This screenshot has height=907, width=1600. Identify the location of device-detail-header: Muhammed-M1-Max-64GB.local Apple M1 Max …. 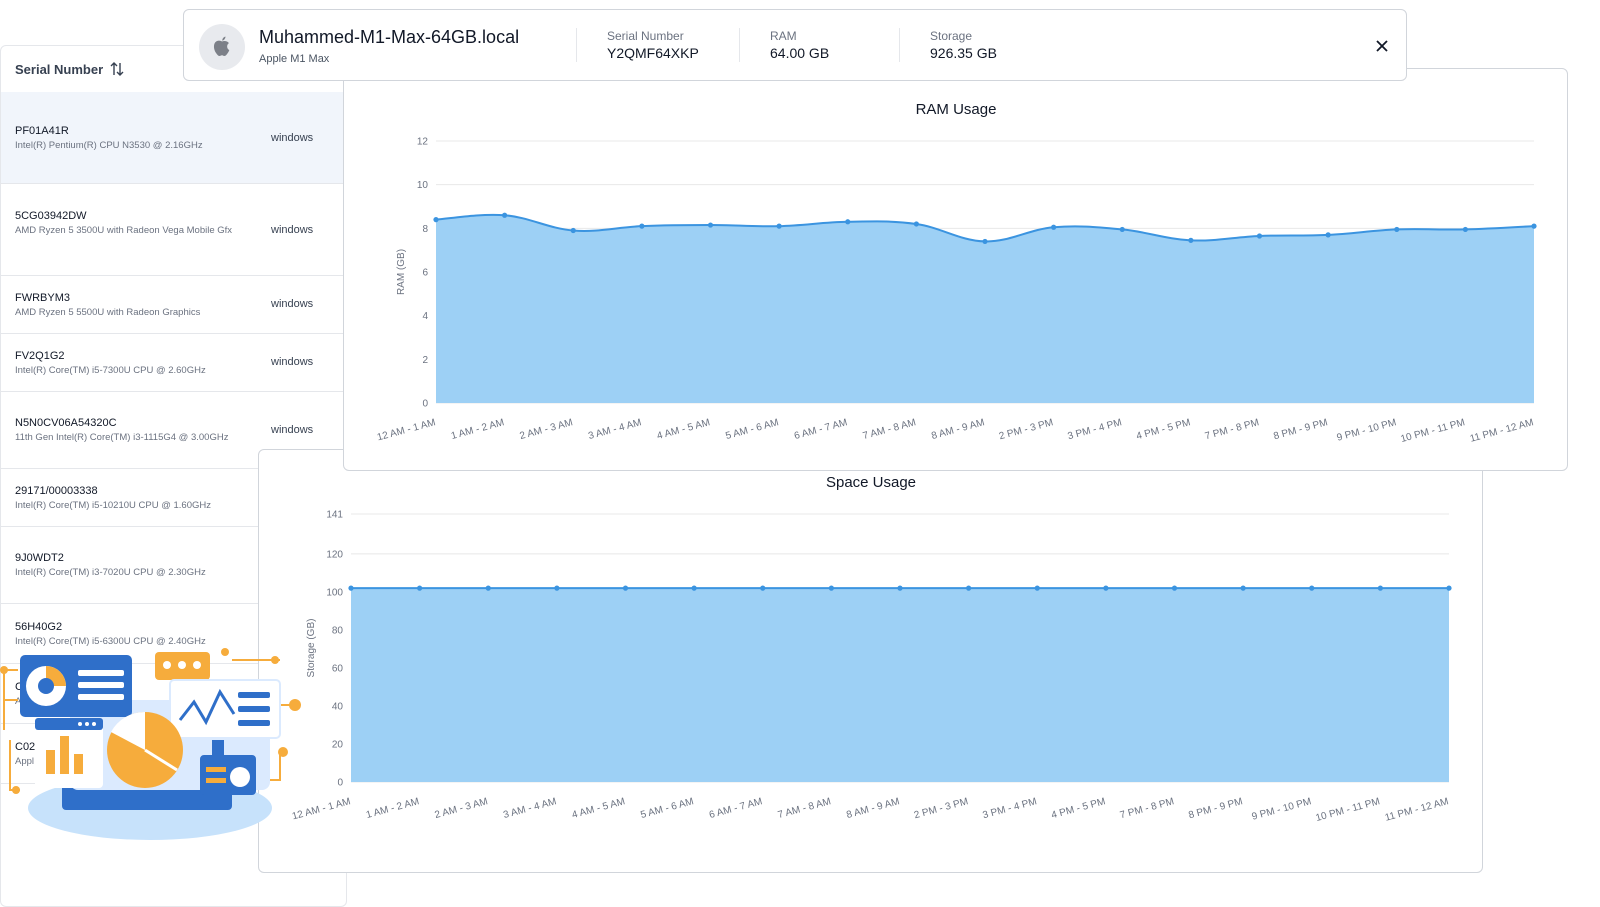
(795, 45).